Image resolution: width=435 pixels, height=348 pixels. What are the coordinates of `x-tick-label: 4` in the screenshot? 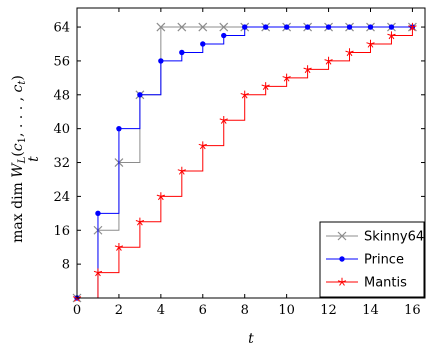 It's located at (161, 310).